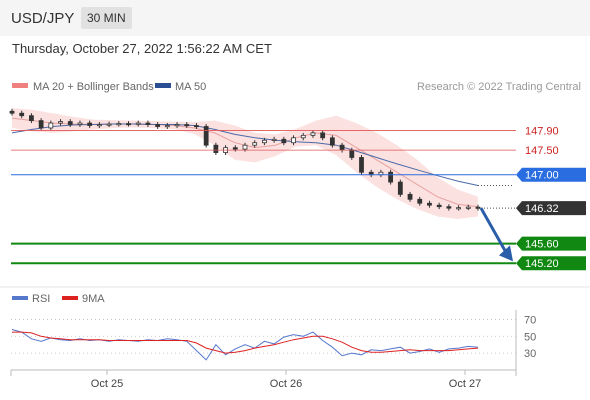 This screenshot has width=590, height=400. I want to click on x-axis-ticks: Oct 25 Oct 26 Oct 27, so click(286, 380).